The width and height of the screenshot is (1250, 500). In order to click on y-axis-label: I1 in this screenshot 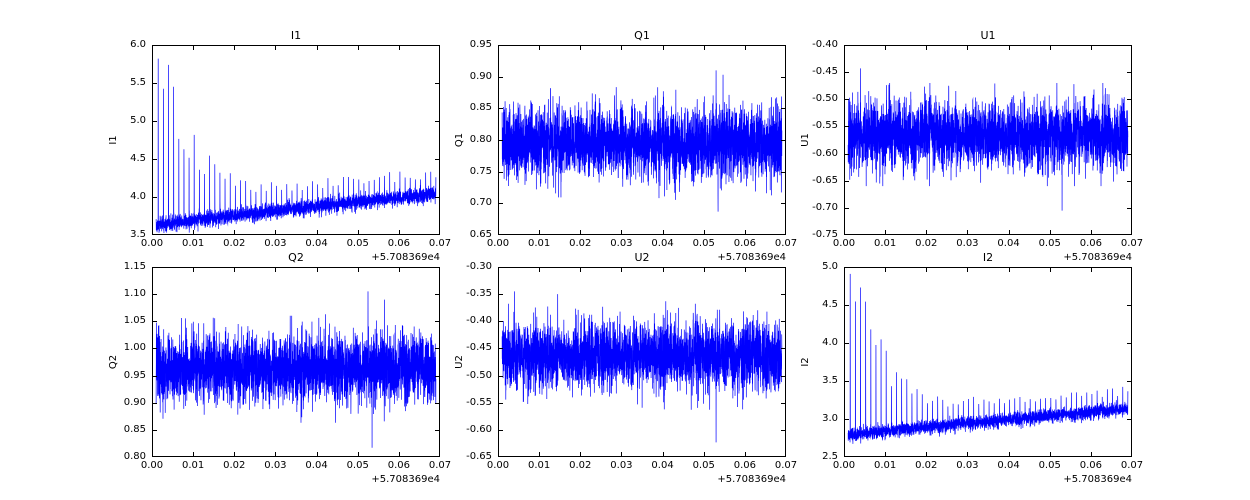, I will do `click(113, 140)`.